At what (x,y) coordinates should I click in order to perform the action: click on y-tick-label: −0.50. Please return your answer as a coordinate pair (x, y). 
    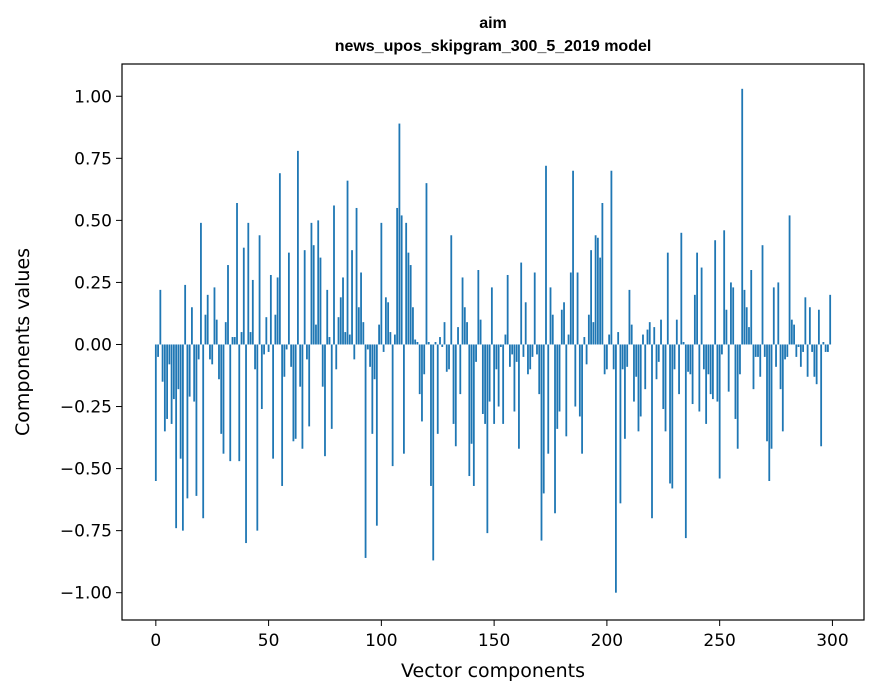
    Looking at the image, I should click on (86, 470).